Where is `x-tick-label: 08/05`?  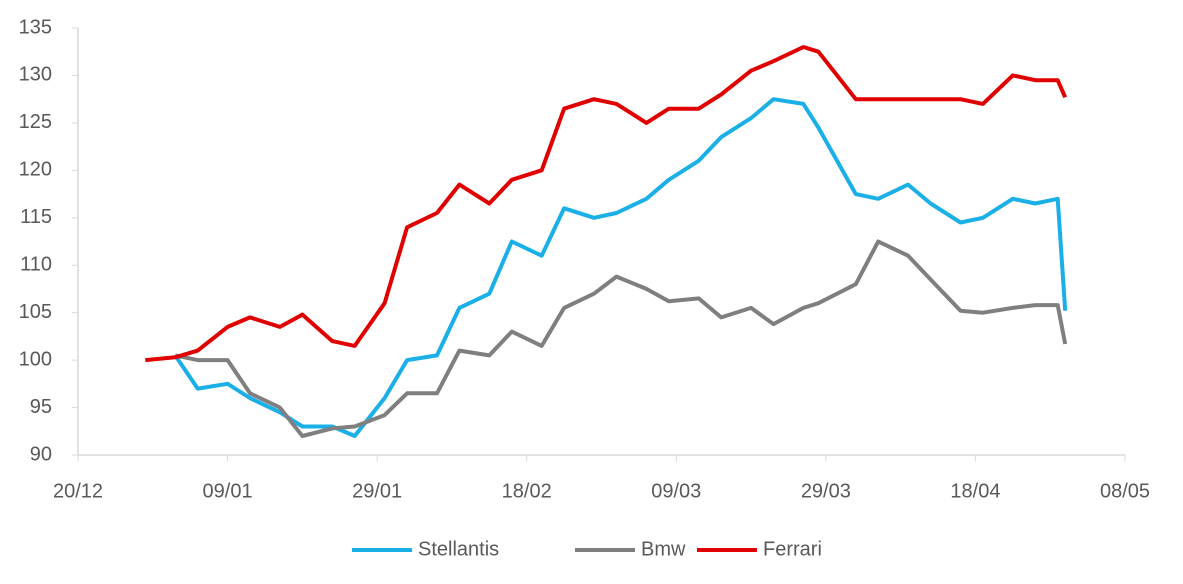
x-tick-label: 08/05 is located at coordinates (1125, 491).